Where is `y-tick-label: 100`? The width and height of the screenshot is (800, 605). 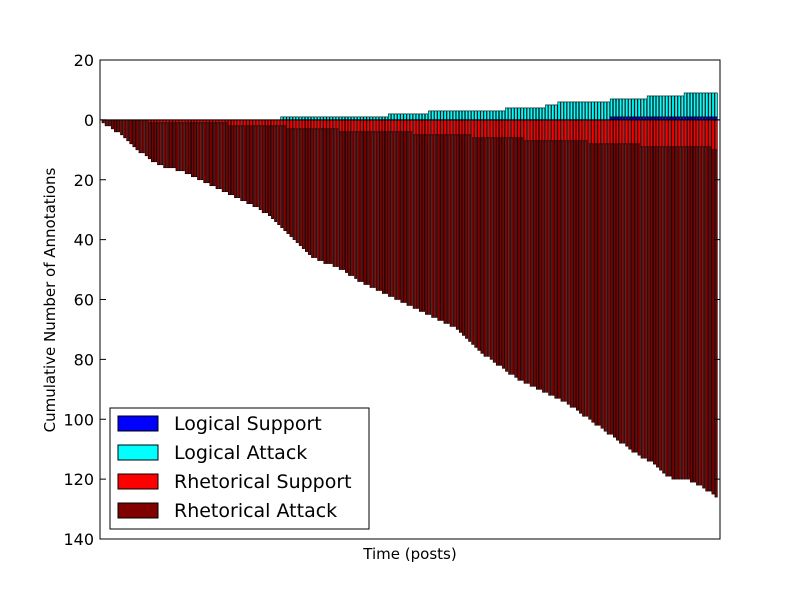 y-tick-label: 100 is located at coordinates (78, 419).